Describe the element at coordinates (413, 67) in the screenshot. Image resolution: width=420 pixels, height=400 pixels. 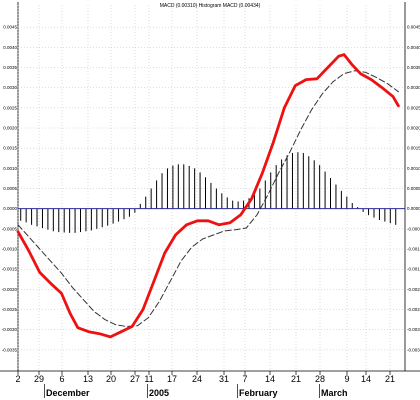
I see `y-tick-label-right: 0.0035` at that location.